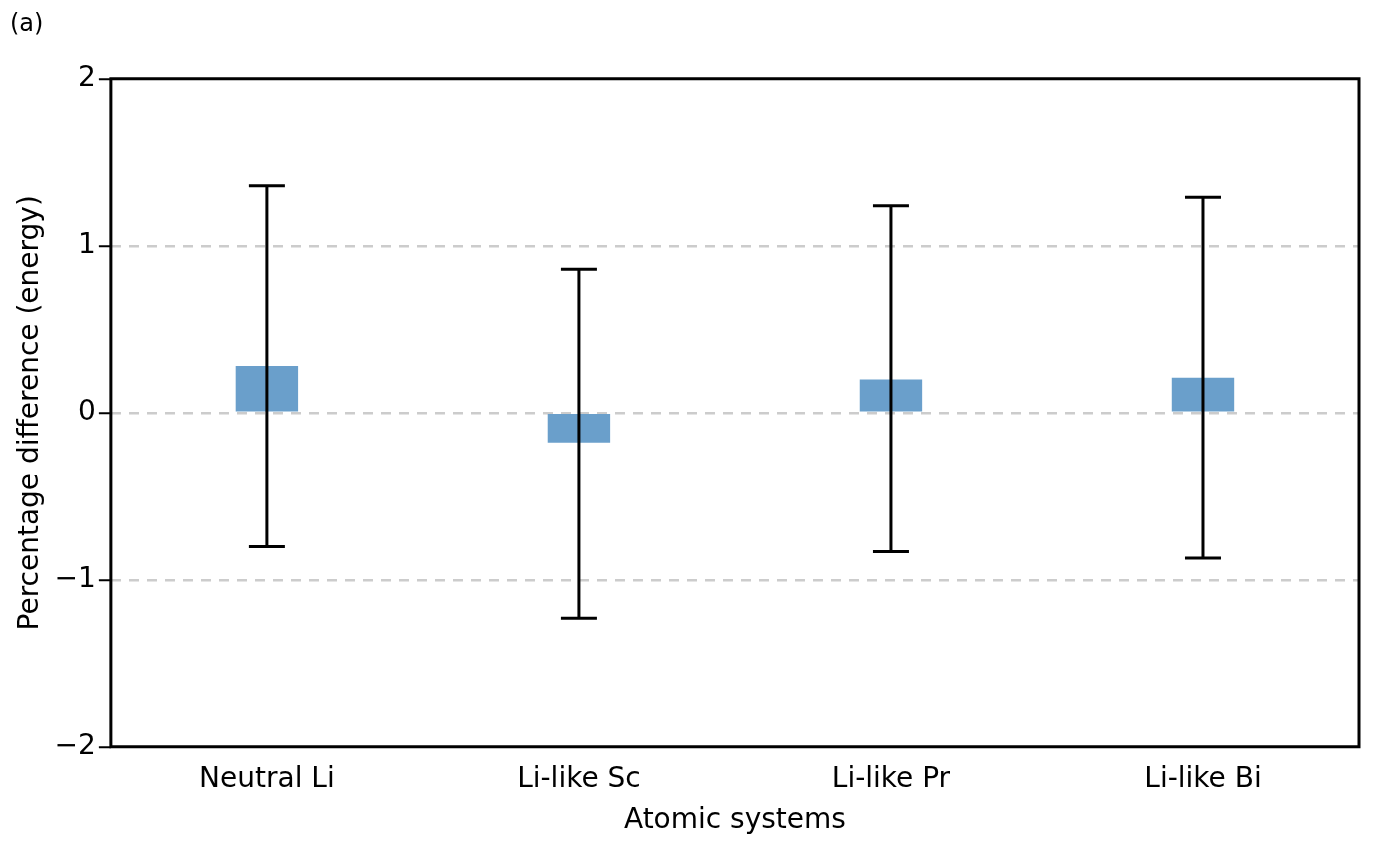 The image size is (1383, 852). What do you see at coordinates (87, 77) in the screenshot?
I see `y-tick-label: 2` at bounding box center [87, 77].